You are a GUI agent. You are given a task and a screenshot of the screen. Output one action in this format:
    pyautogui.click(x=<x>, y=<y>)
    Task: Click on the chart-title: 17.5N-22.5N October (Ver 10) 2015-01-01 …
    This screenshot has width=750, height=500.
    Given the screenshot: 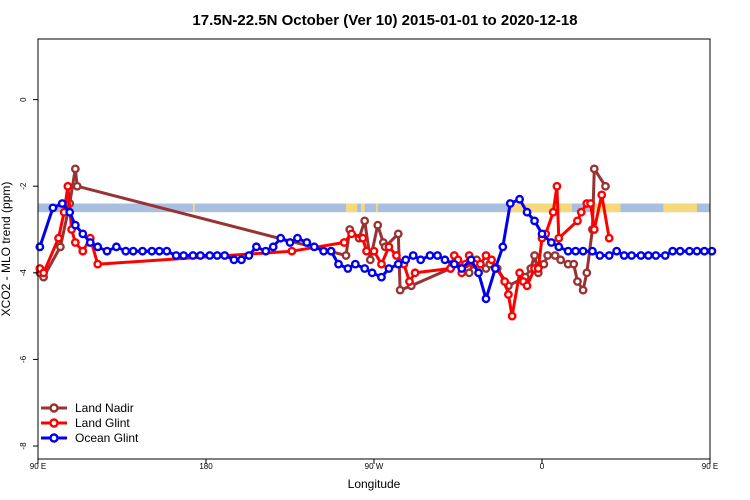 What is the action you would take?
    pyautogui.click(x=384, y=20)
    